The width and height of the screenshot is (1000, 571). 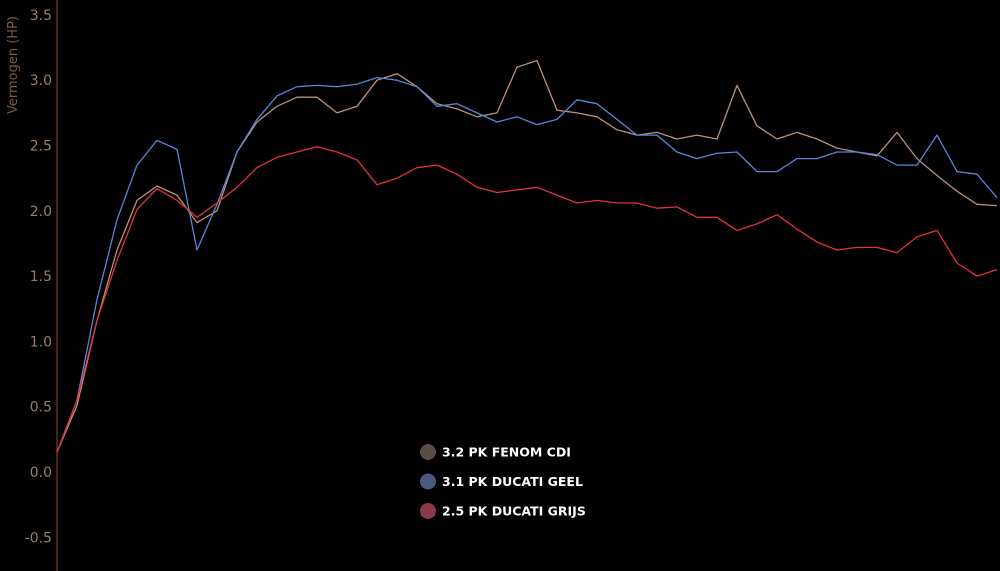 I want to click on y-tick-label: 2.0, so click(x=41, y=212).